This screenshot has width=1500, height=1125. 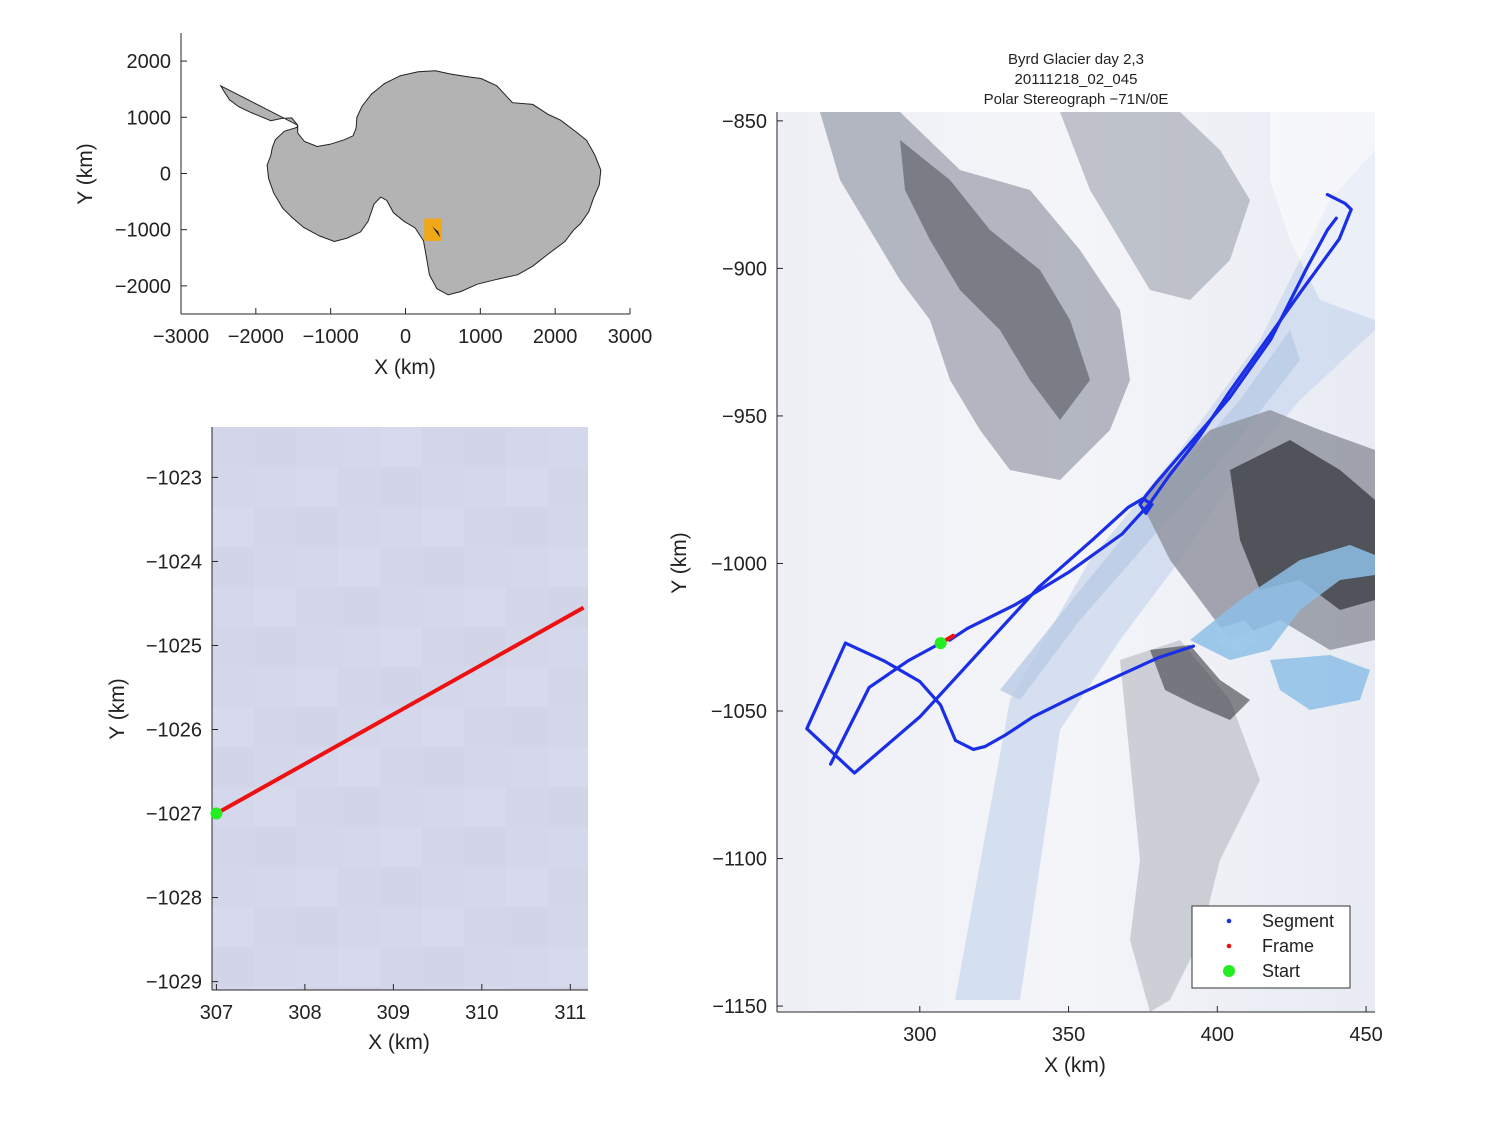 I want to click on zoom-frame-line, so click(x=400, y=710).